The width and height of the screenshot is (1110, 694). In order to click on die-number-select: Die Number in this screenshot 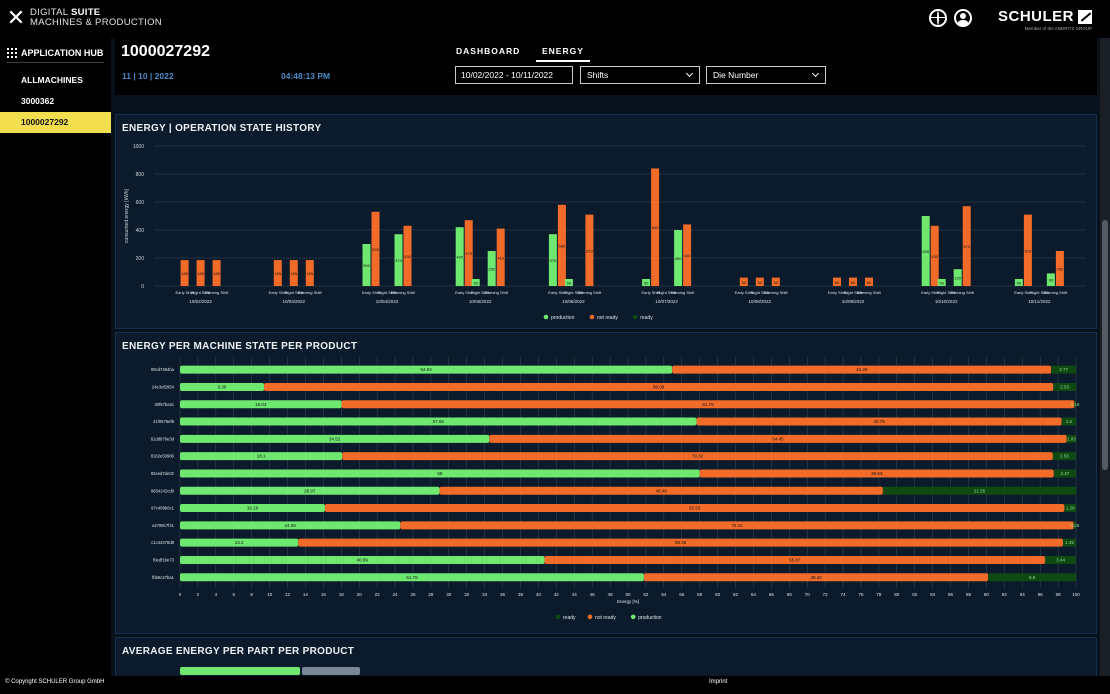, I will do `click(766, 75)`.